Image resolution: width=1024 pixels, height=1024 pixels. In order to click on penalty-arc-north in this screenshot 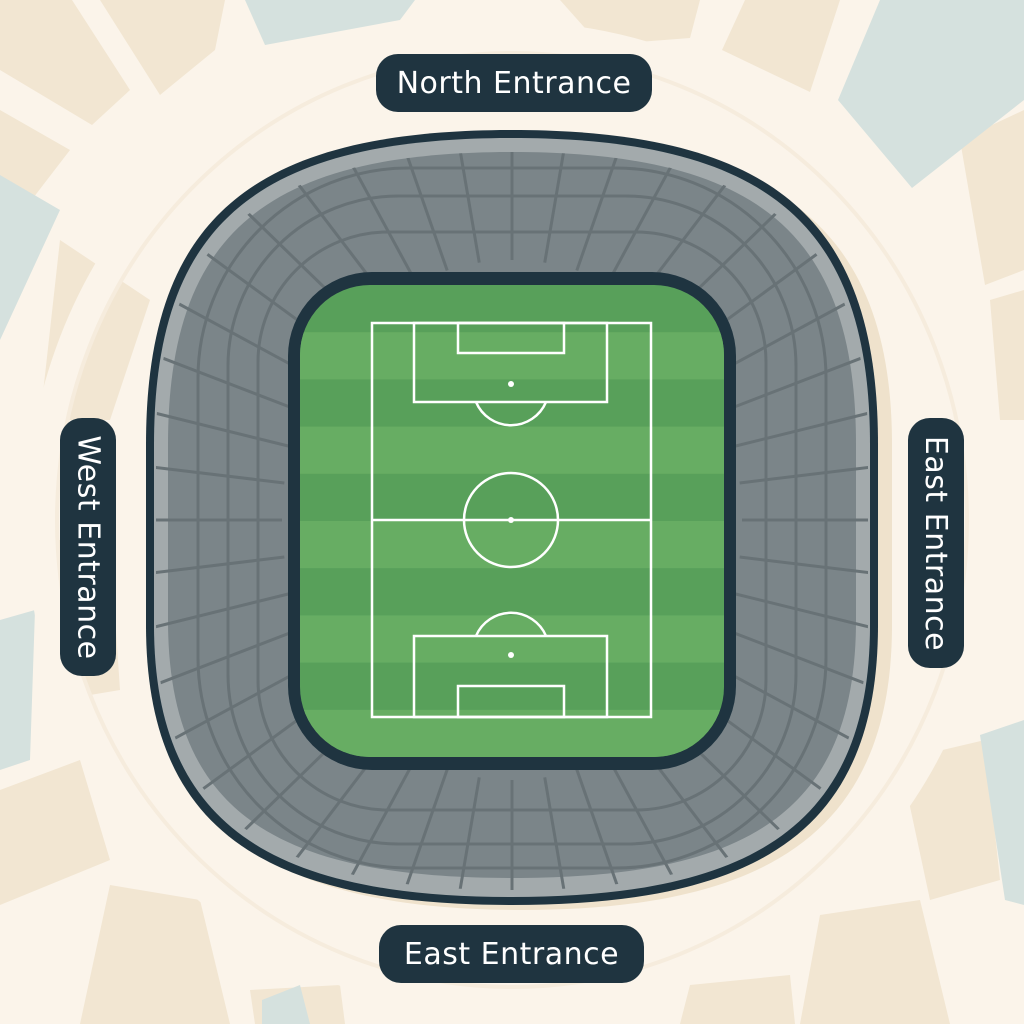, I will do `click(511, 414)`.